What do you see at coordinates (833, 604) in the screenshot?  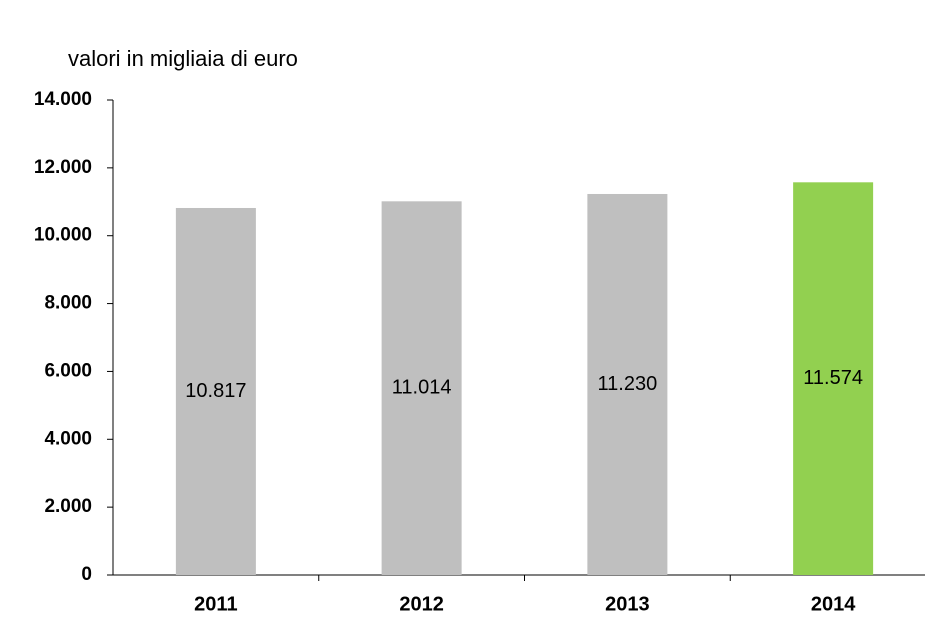 I see `x-tick-label: 2014` at bounding box center [833, 604].